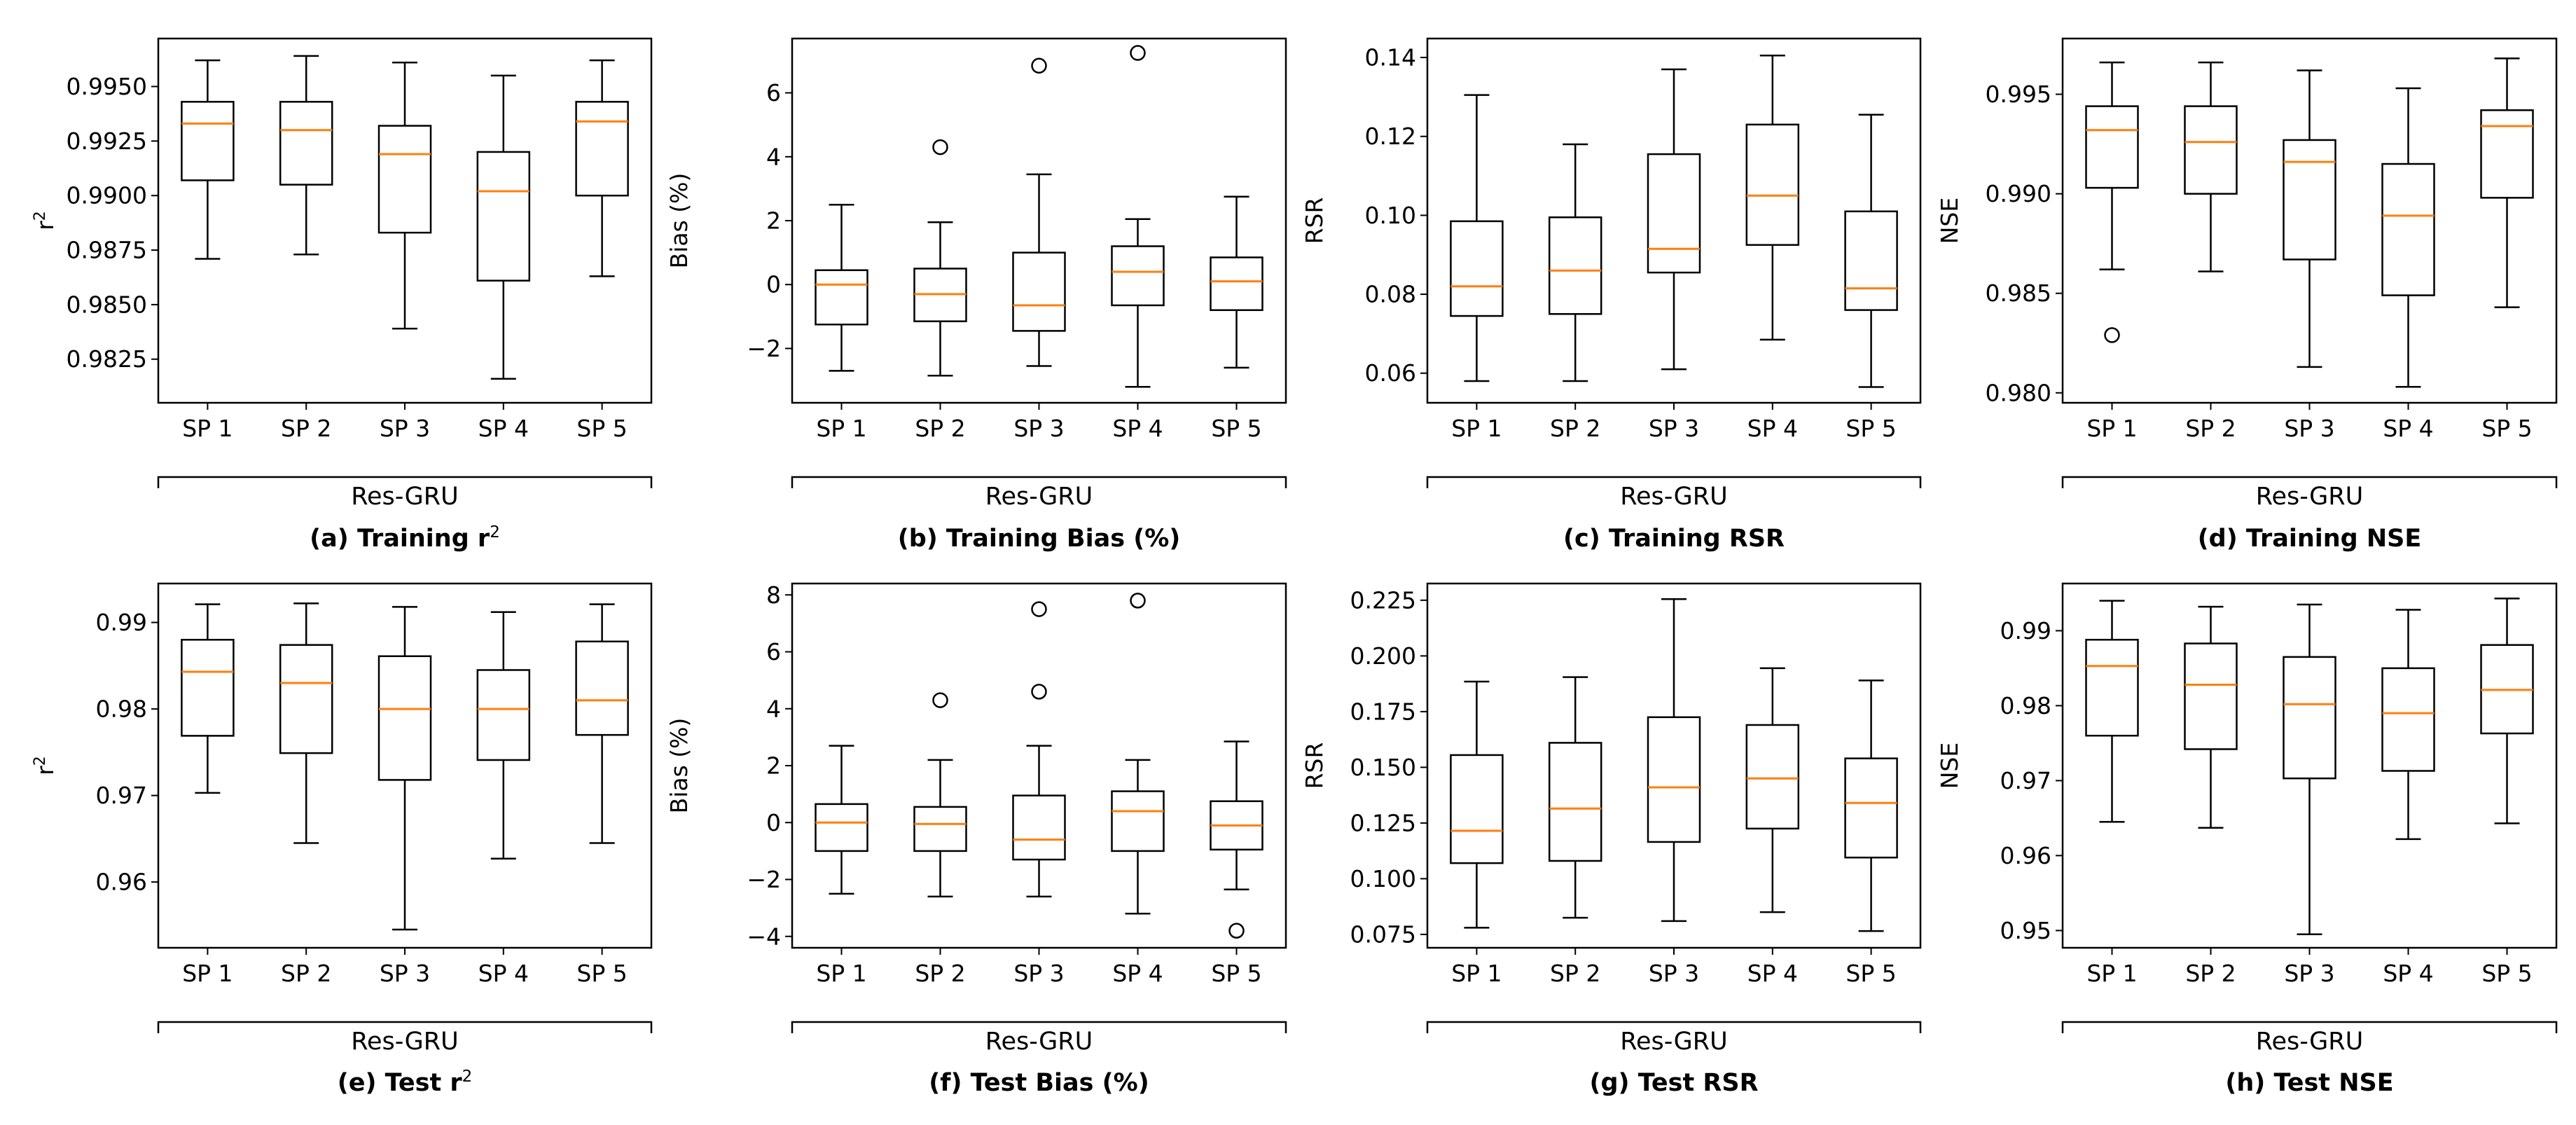 This screenshot has width=2576, height=1125. What do you see at coordinates (774, 221) in the screenshot?
I see `y-tick-label: 2` at bounding box center [774, 221].